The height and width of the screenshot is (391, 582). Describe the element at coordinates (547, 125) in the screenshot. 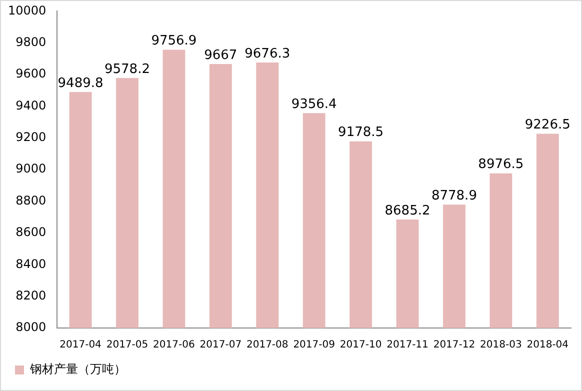

I see `data-label: 9226.5` at that location.